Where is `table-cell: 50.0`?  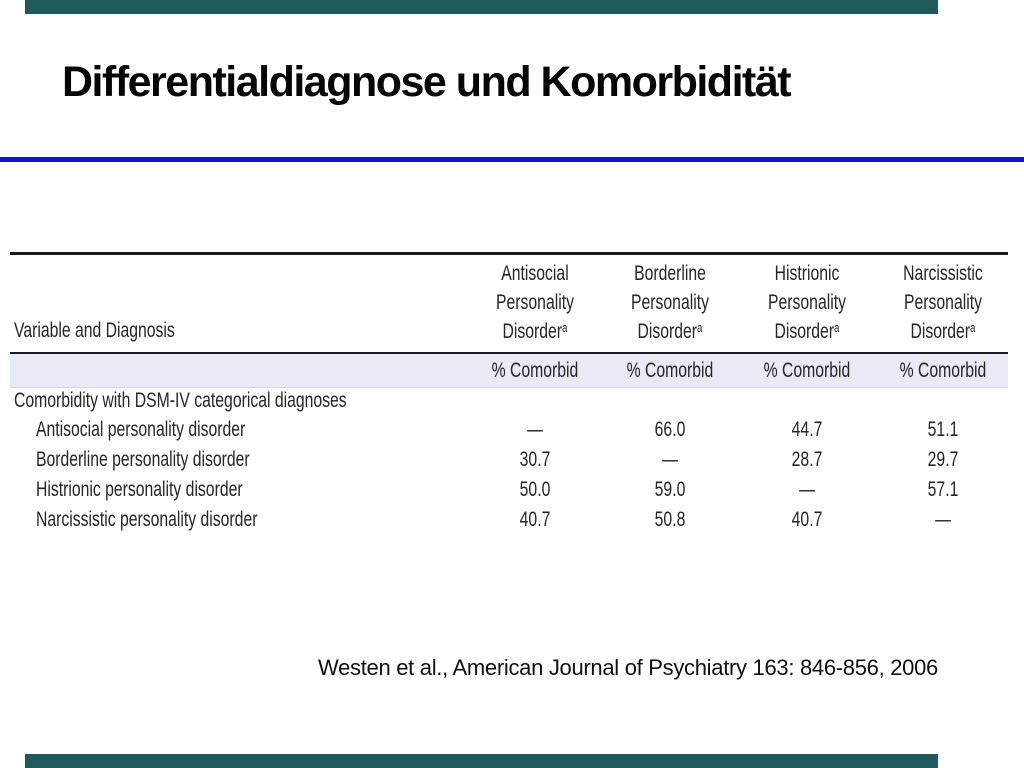
table-cell: 50.0 is located at coordinates (535, 489).